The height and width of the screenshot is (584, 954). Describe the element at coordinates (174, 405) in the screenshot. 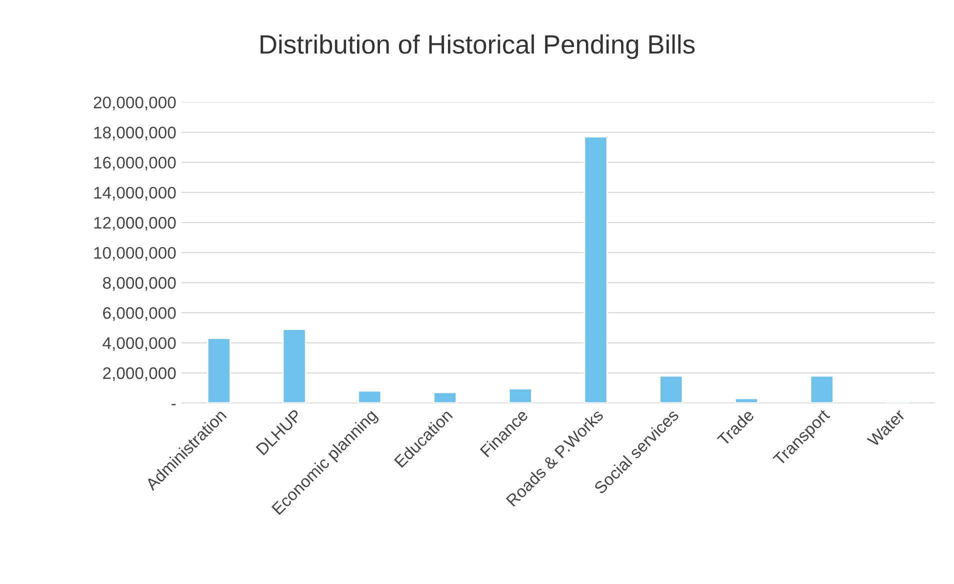

I see `y-tick-label: -` at that location.